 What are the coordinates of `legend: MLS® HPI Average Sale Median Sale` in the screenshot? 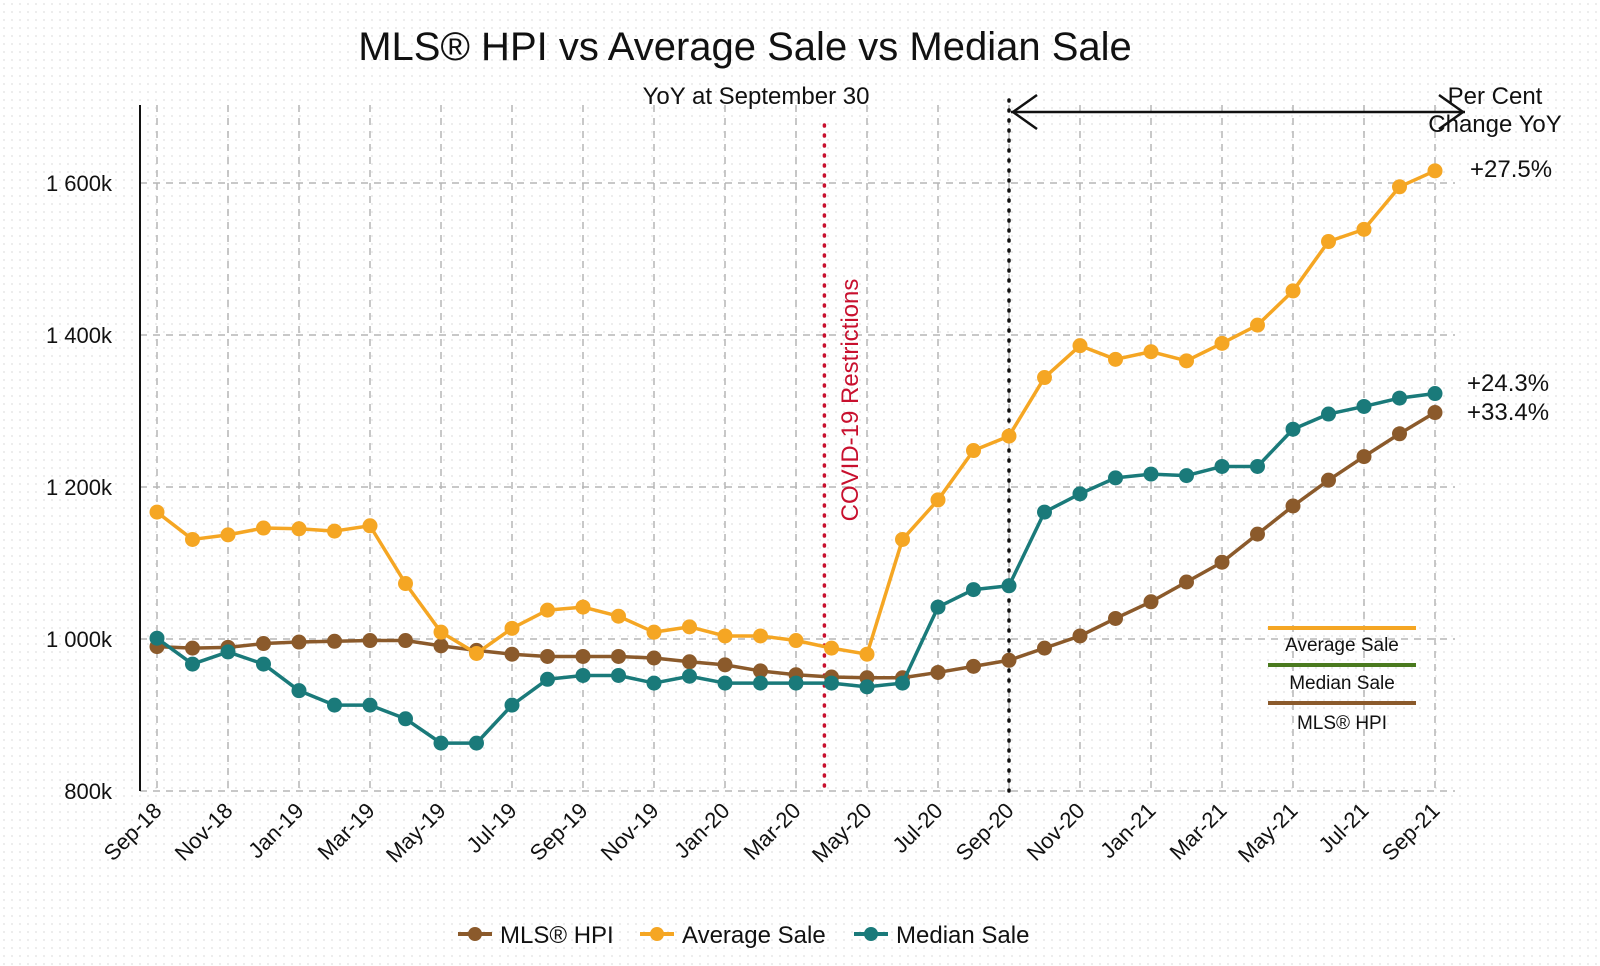 It's located at (743, 935).